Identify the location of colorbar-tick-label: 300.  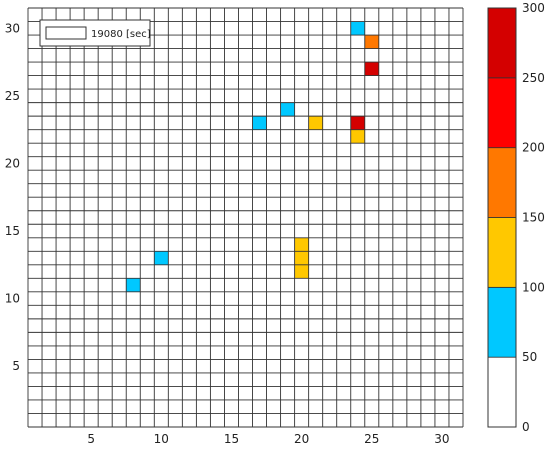
(533, 8).